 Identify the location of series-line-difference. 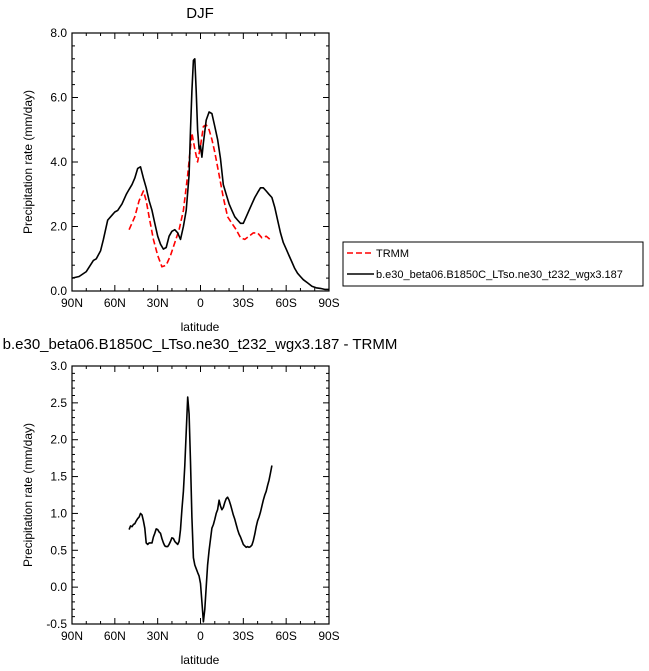
(200, 509).